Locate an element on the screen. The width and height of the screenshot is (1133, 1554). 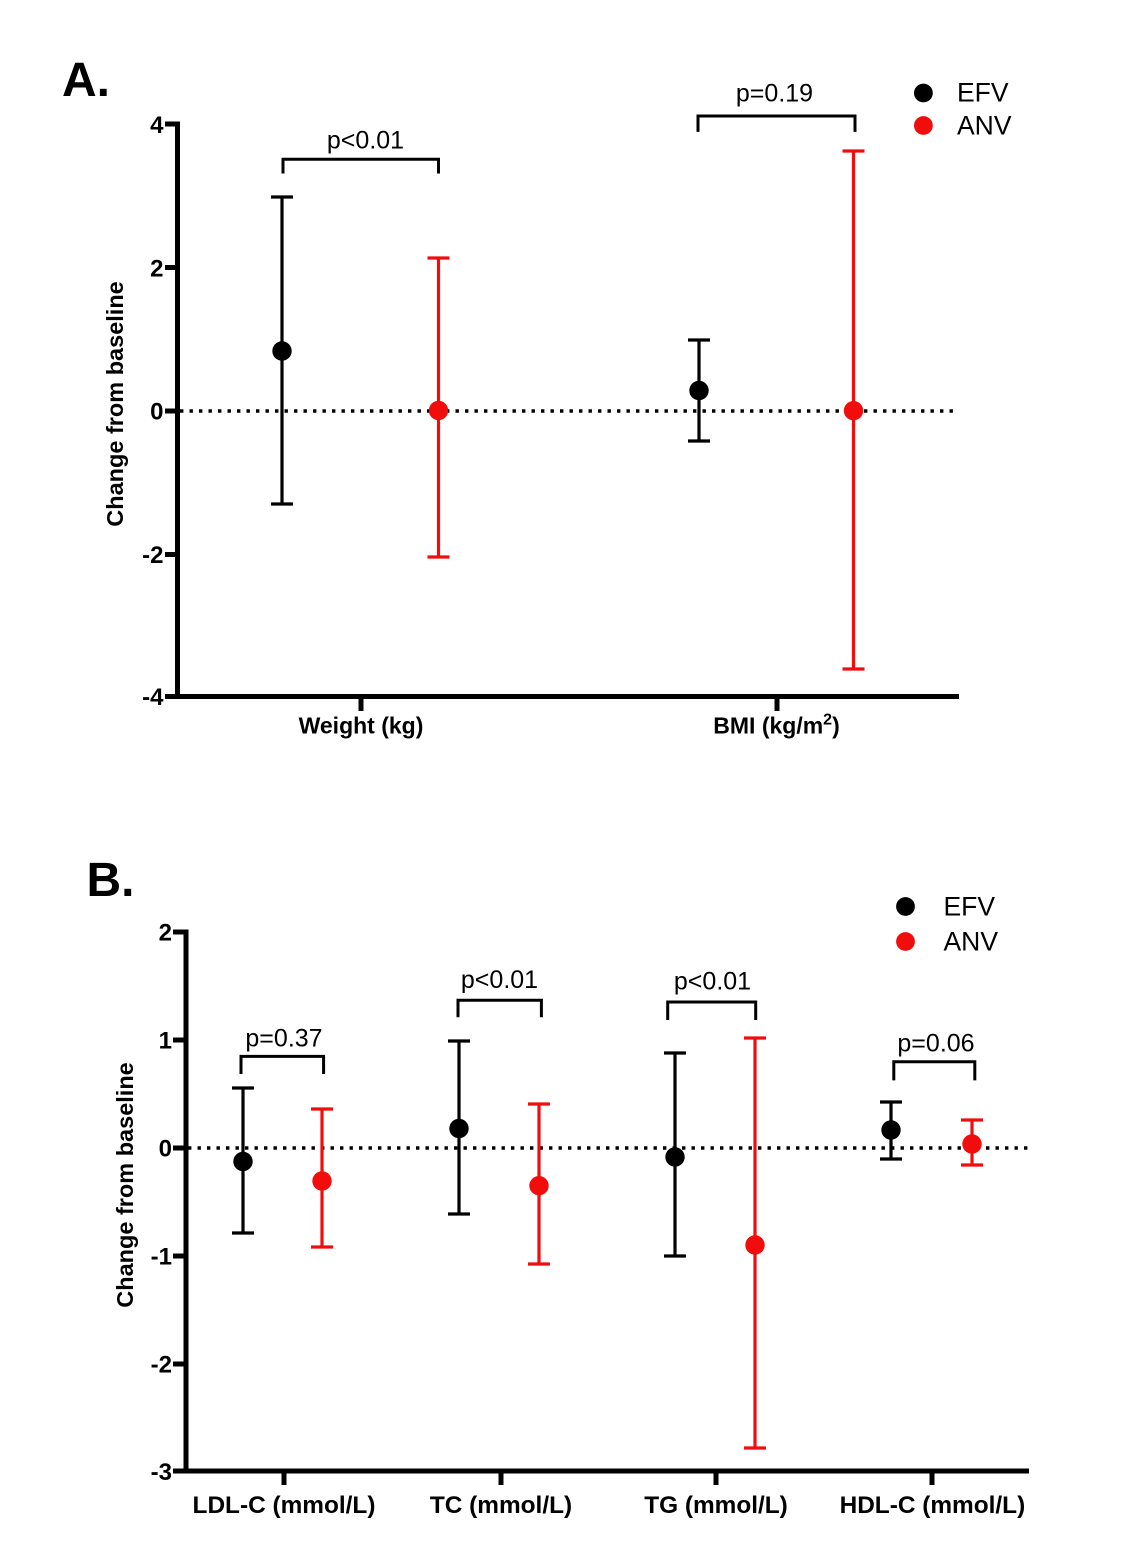
svg-text: Weight (kg) is located at coordinates (361, 726).